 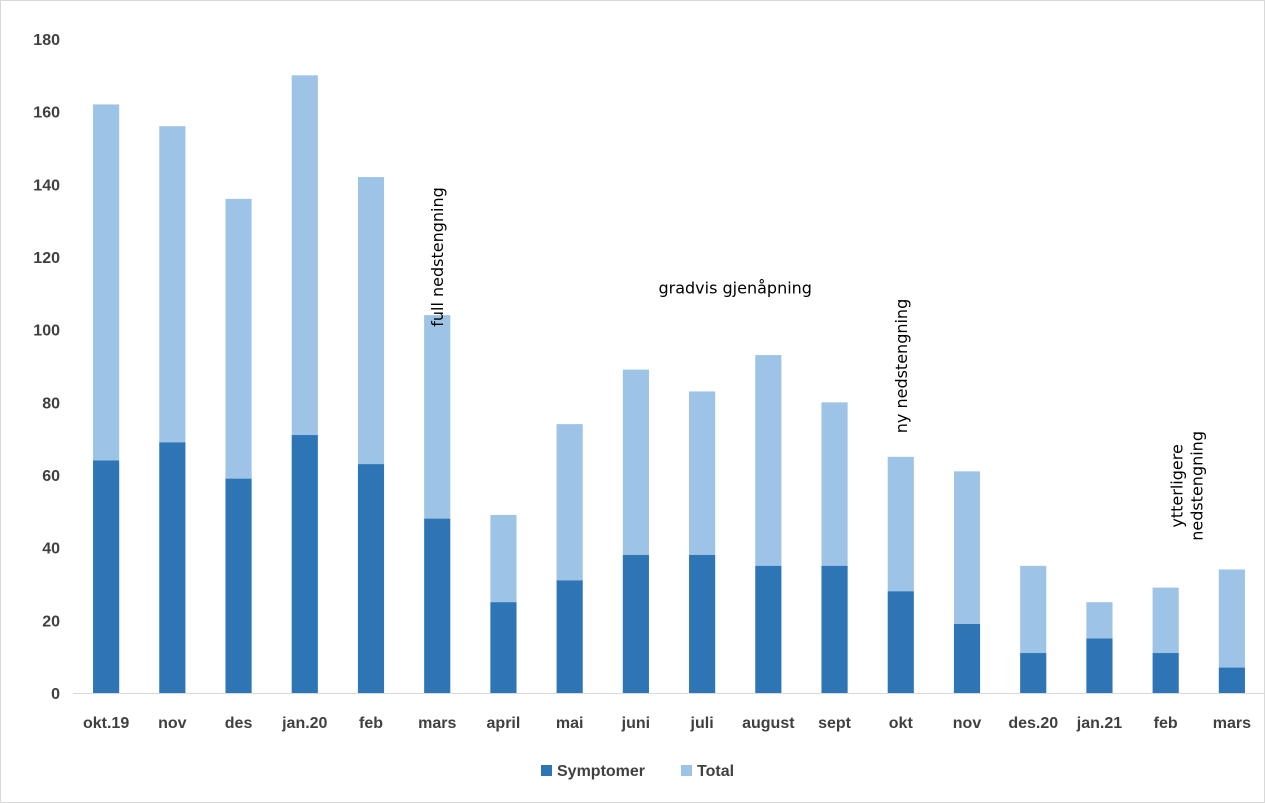 I want to click on y-tick-label: 140, so click(x=46, y=185).